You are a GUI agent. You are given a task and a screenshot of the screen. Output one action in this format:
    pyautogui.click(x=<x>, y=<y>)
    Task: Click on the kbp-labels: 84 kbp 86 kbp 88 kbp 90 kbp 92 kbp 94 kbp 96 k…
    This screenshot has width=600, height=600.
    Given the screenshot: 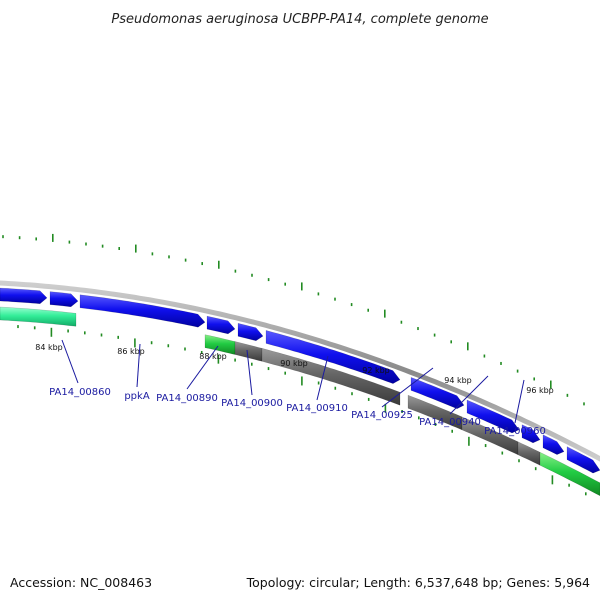 What is the action you would take?
    pyautogui.click(x=294, y=369)
    